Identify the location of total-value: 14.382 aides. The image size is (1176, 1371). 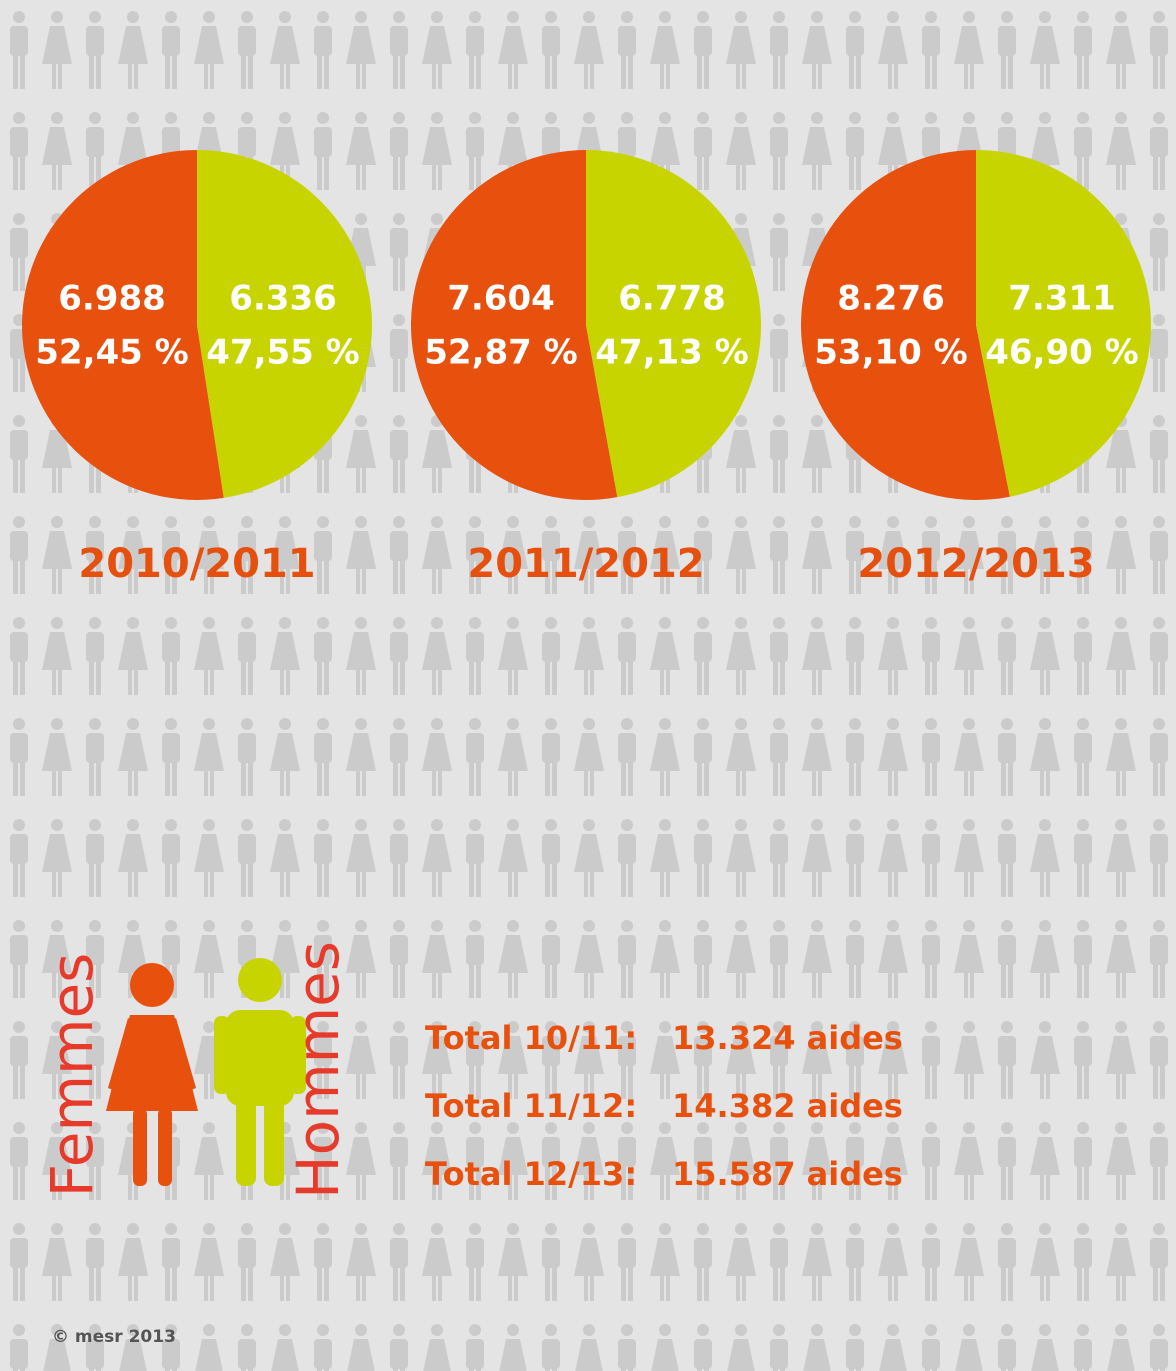
(787, 1106).